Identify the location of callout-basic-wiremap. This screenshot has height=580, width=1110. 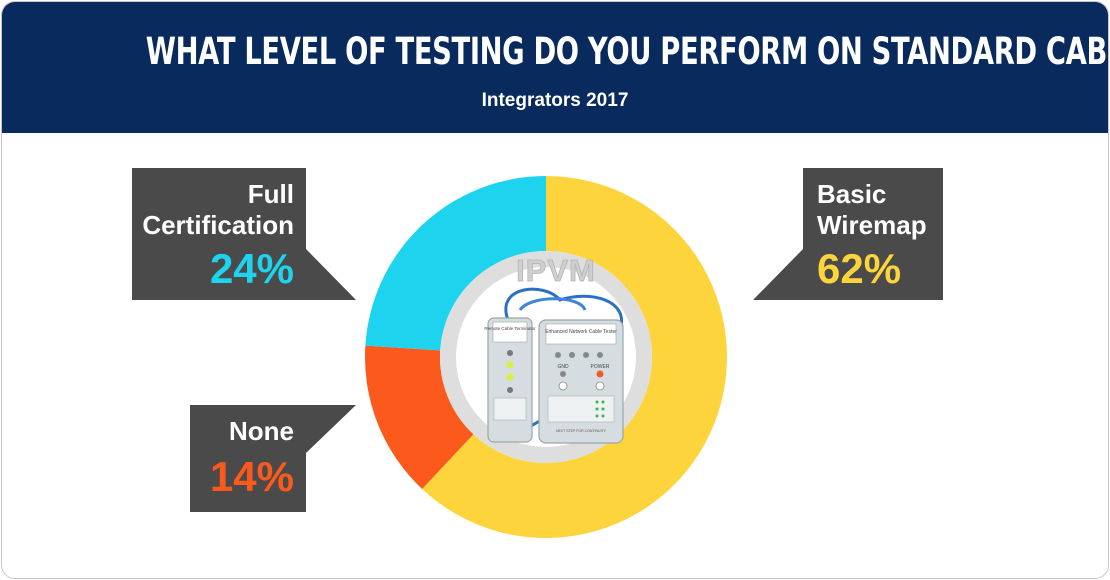
(848, 234).